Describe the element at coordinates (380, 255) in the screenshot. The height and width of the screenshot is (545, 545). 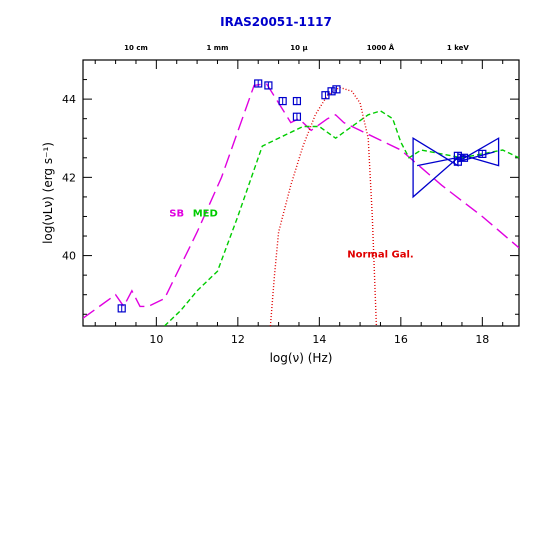
I see `annotation-label: Normal Gal.` at that location.